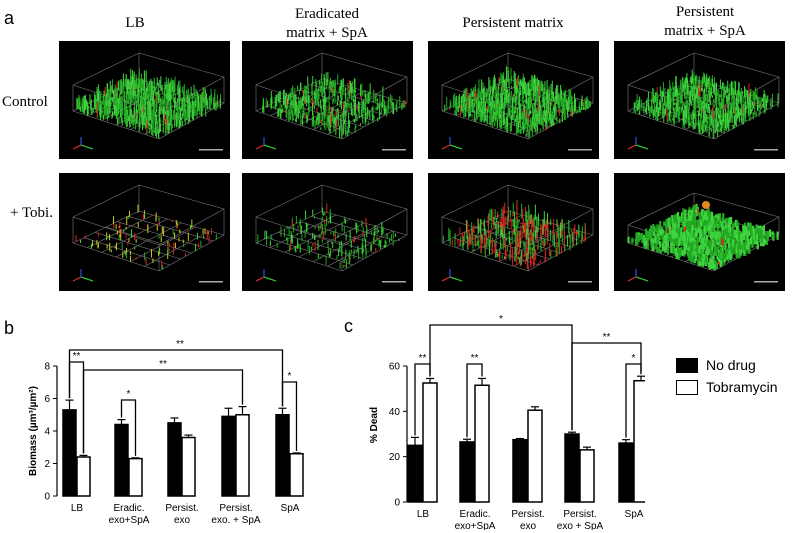 This screenshot has height=533, width=793. I want to click on y-tick-label: 40, so click(395, 412).